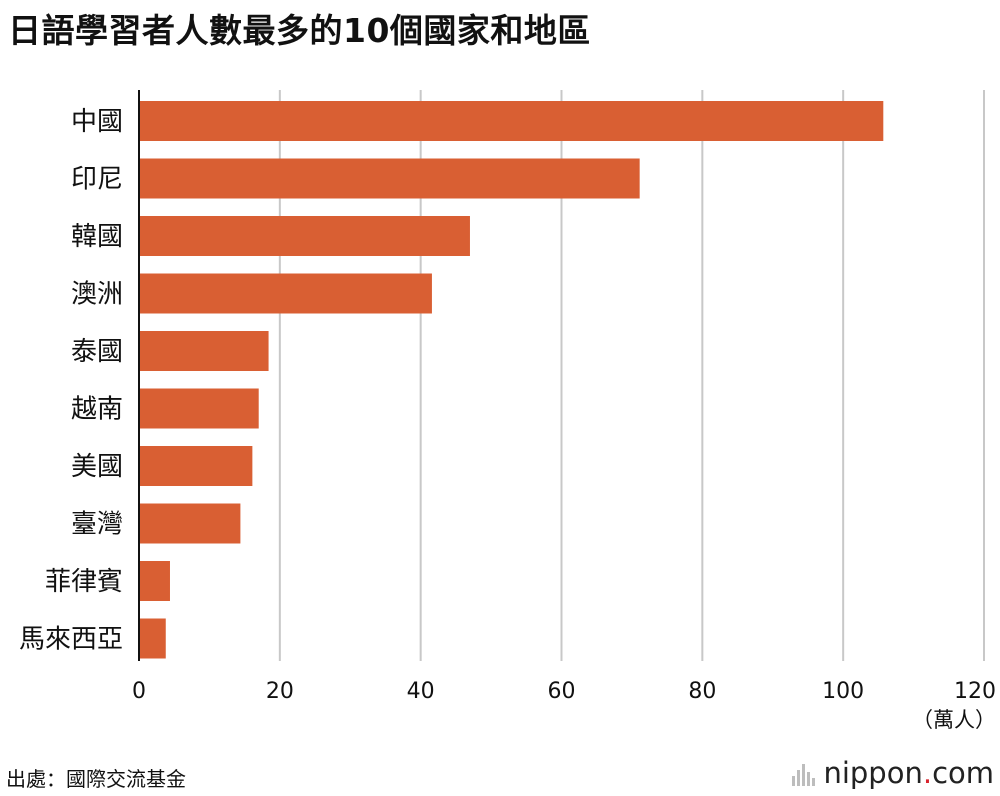 This screenshot has height=796, width=1000. Describe the element at coordinates (97, 467) in the screenshot. I see `category-label-6: 美國` at that location.